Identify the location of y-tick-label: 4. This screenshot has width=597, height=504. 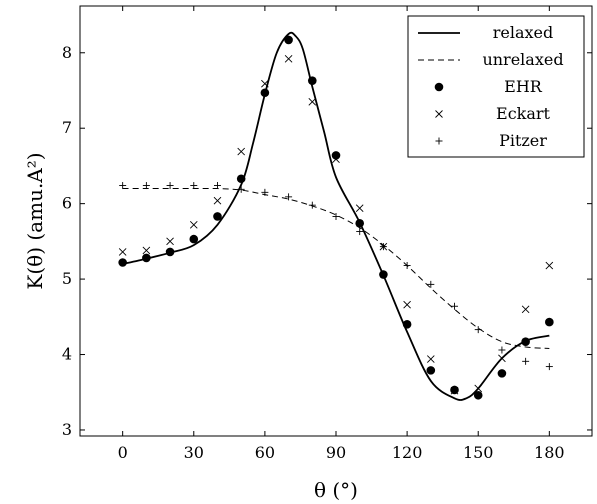
(67, 354).